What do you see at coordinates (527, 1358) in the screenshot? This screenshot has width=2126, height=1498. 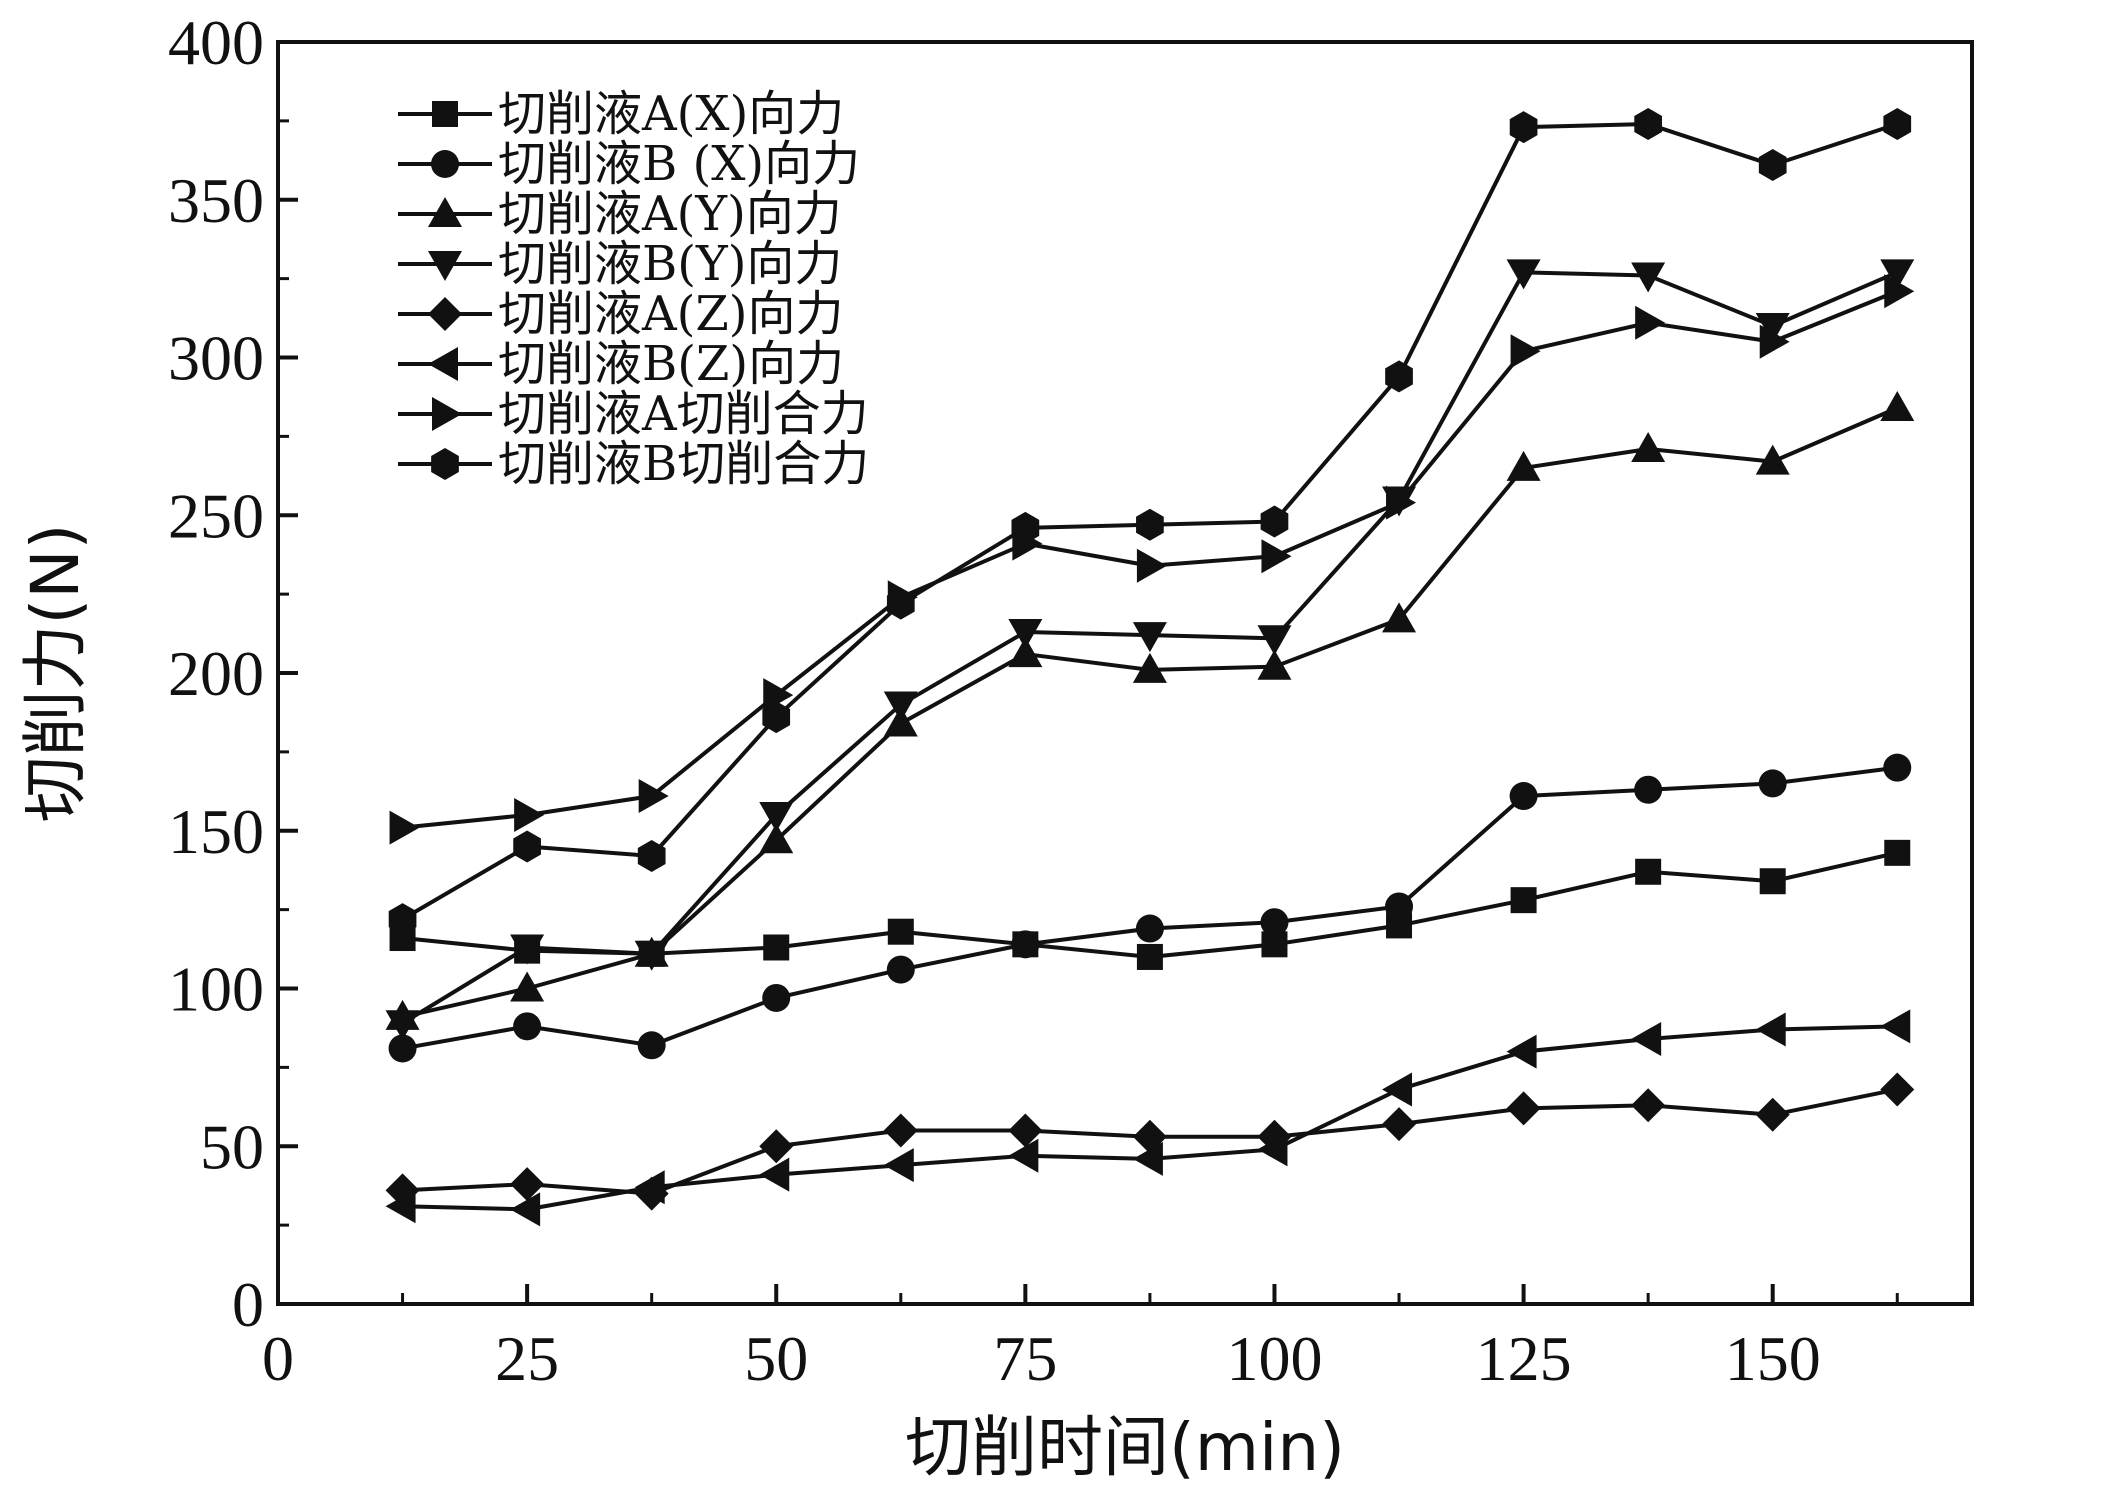 I see `x-tick-label: 25` at bounding box center [527, 1358].